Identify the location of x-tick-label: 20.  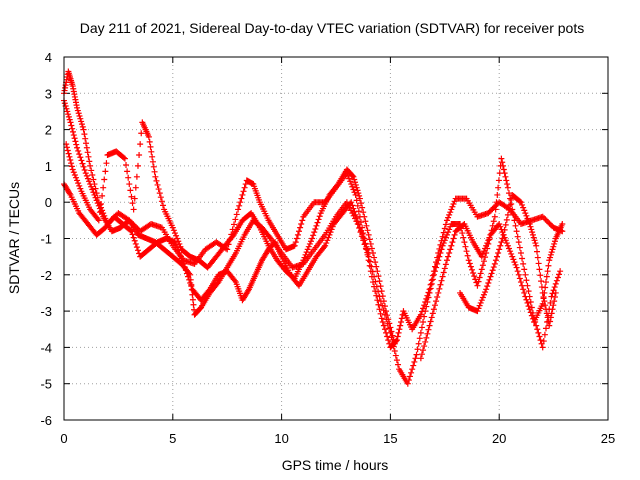
(499, 438).